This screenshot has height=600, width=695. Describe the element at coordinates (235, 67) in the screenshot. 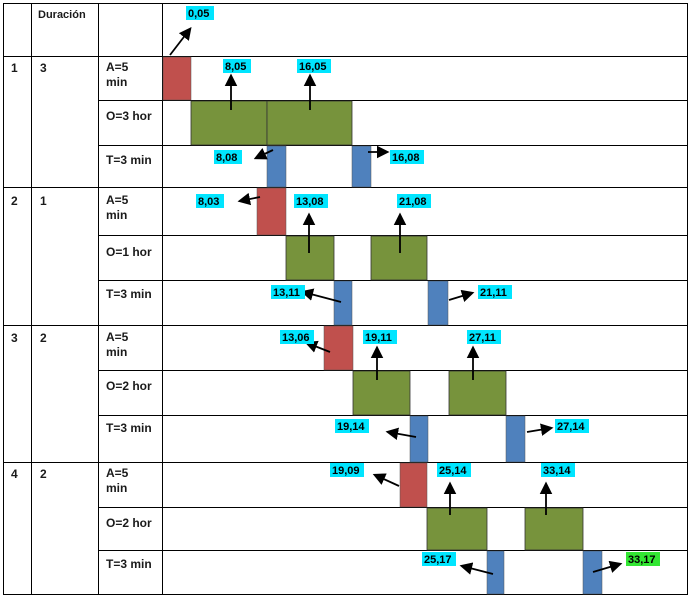

I see `time-label: 8,05` at that location.